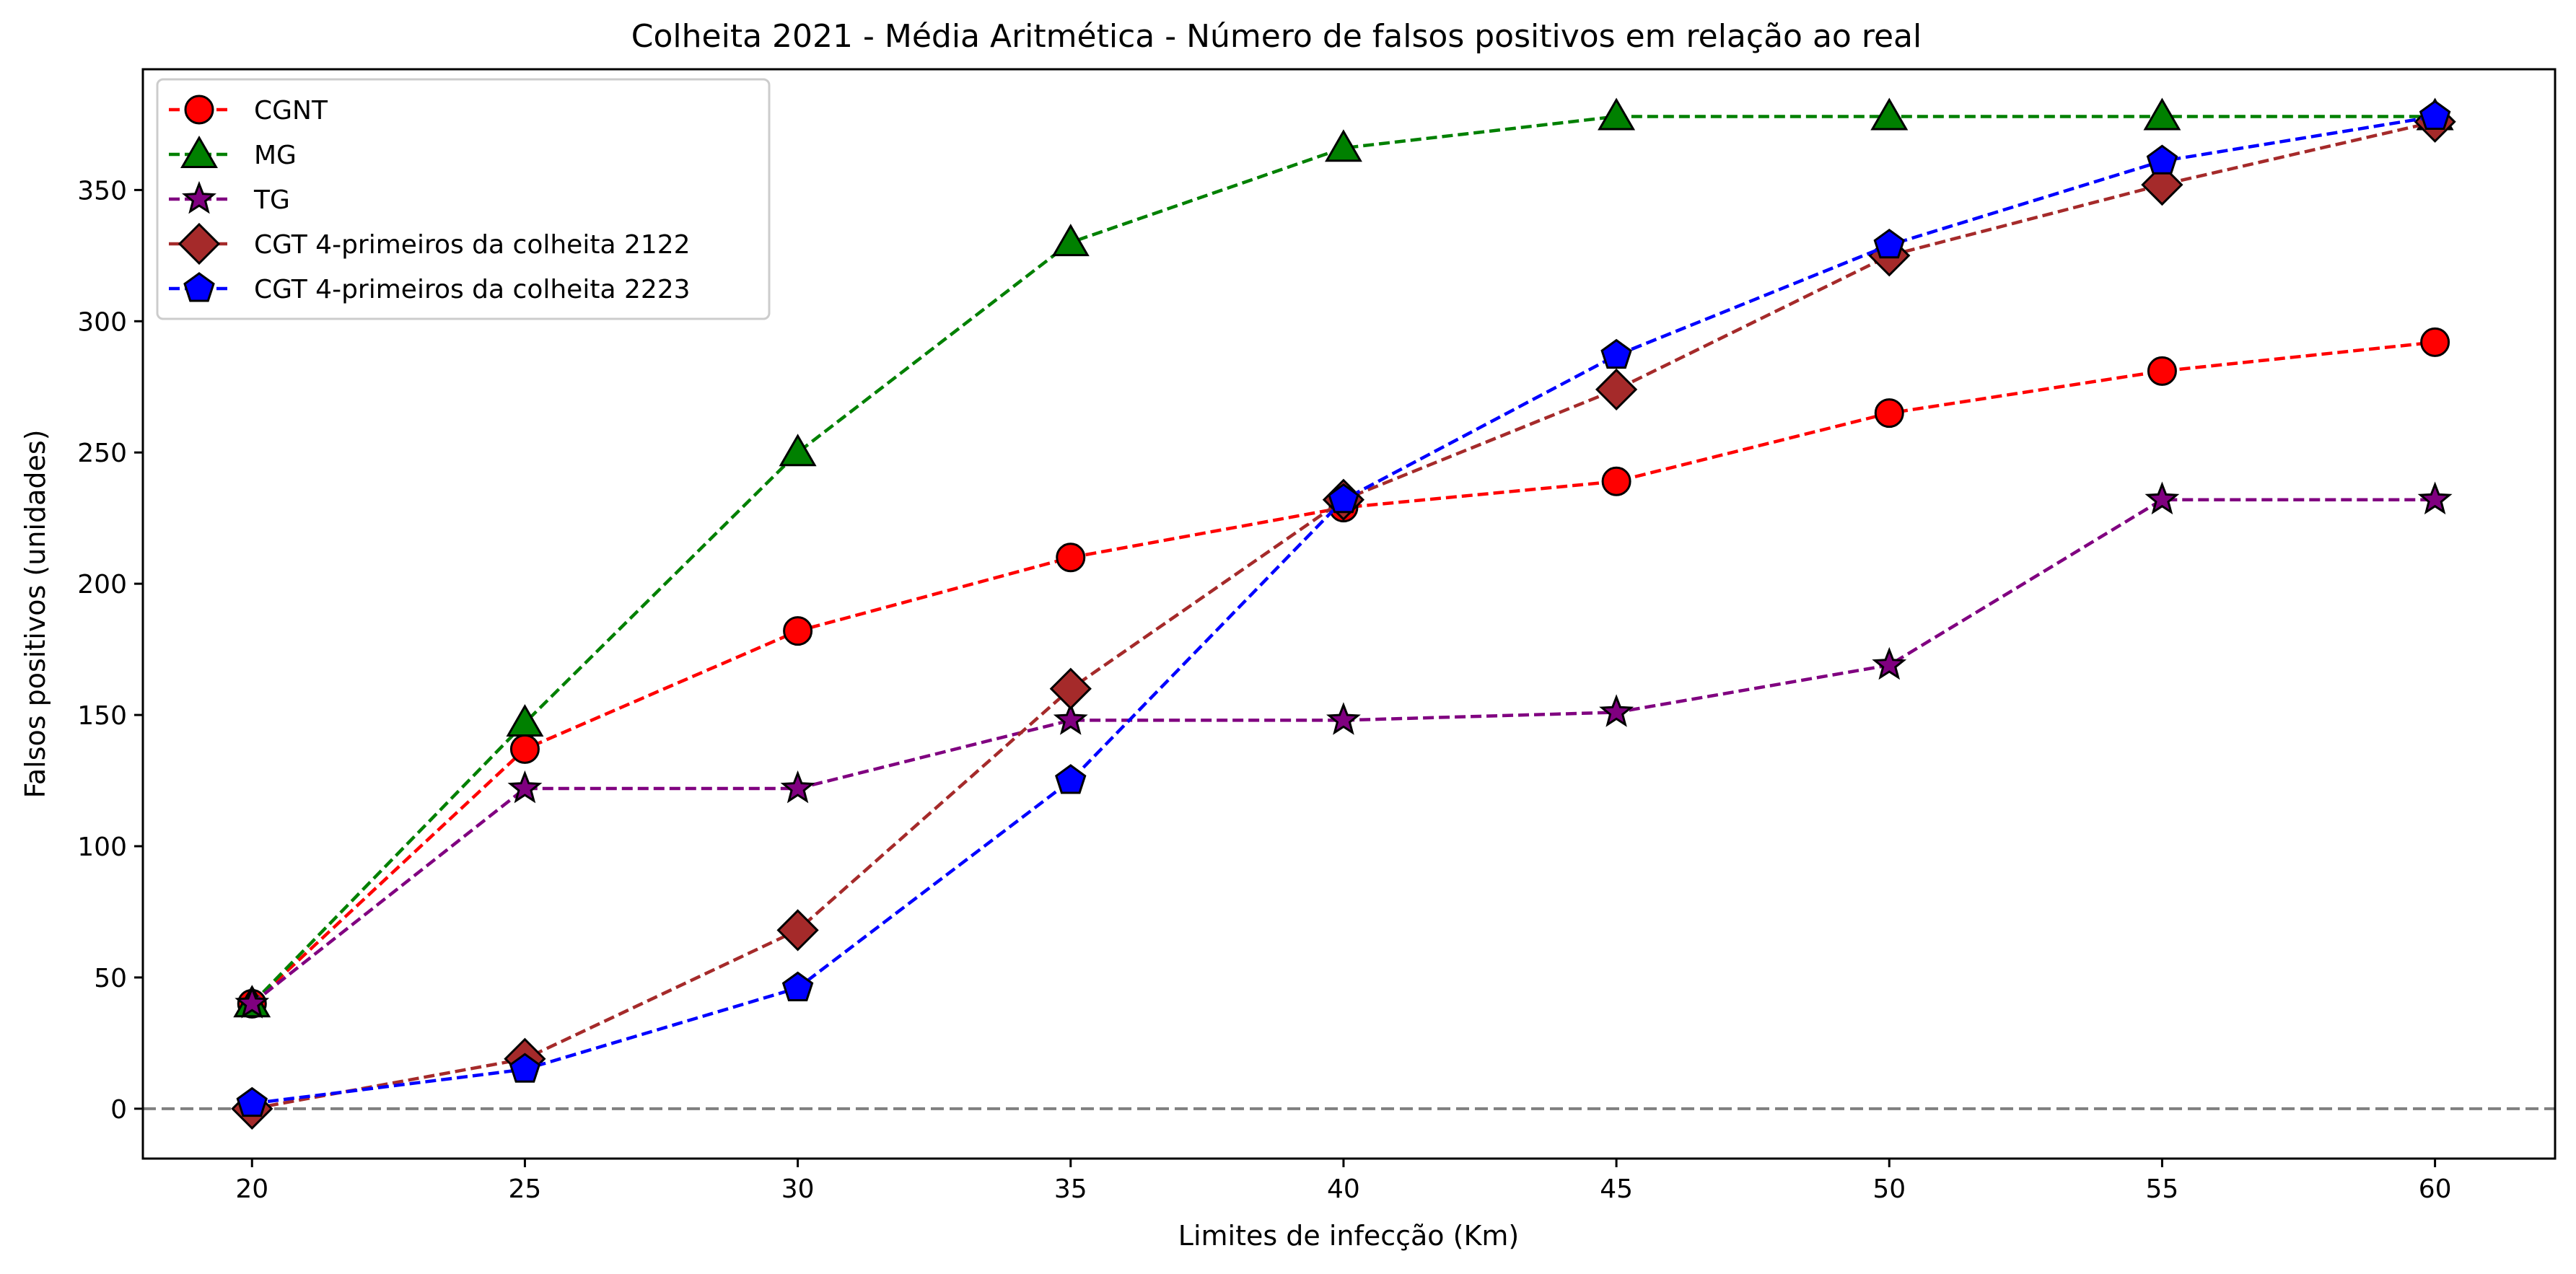 The image size is (2576, 1274). I want to click on y-axis-label: Falsos positivos (unidades), so click(35, 613).